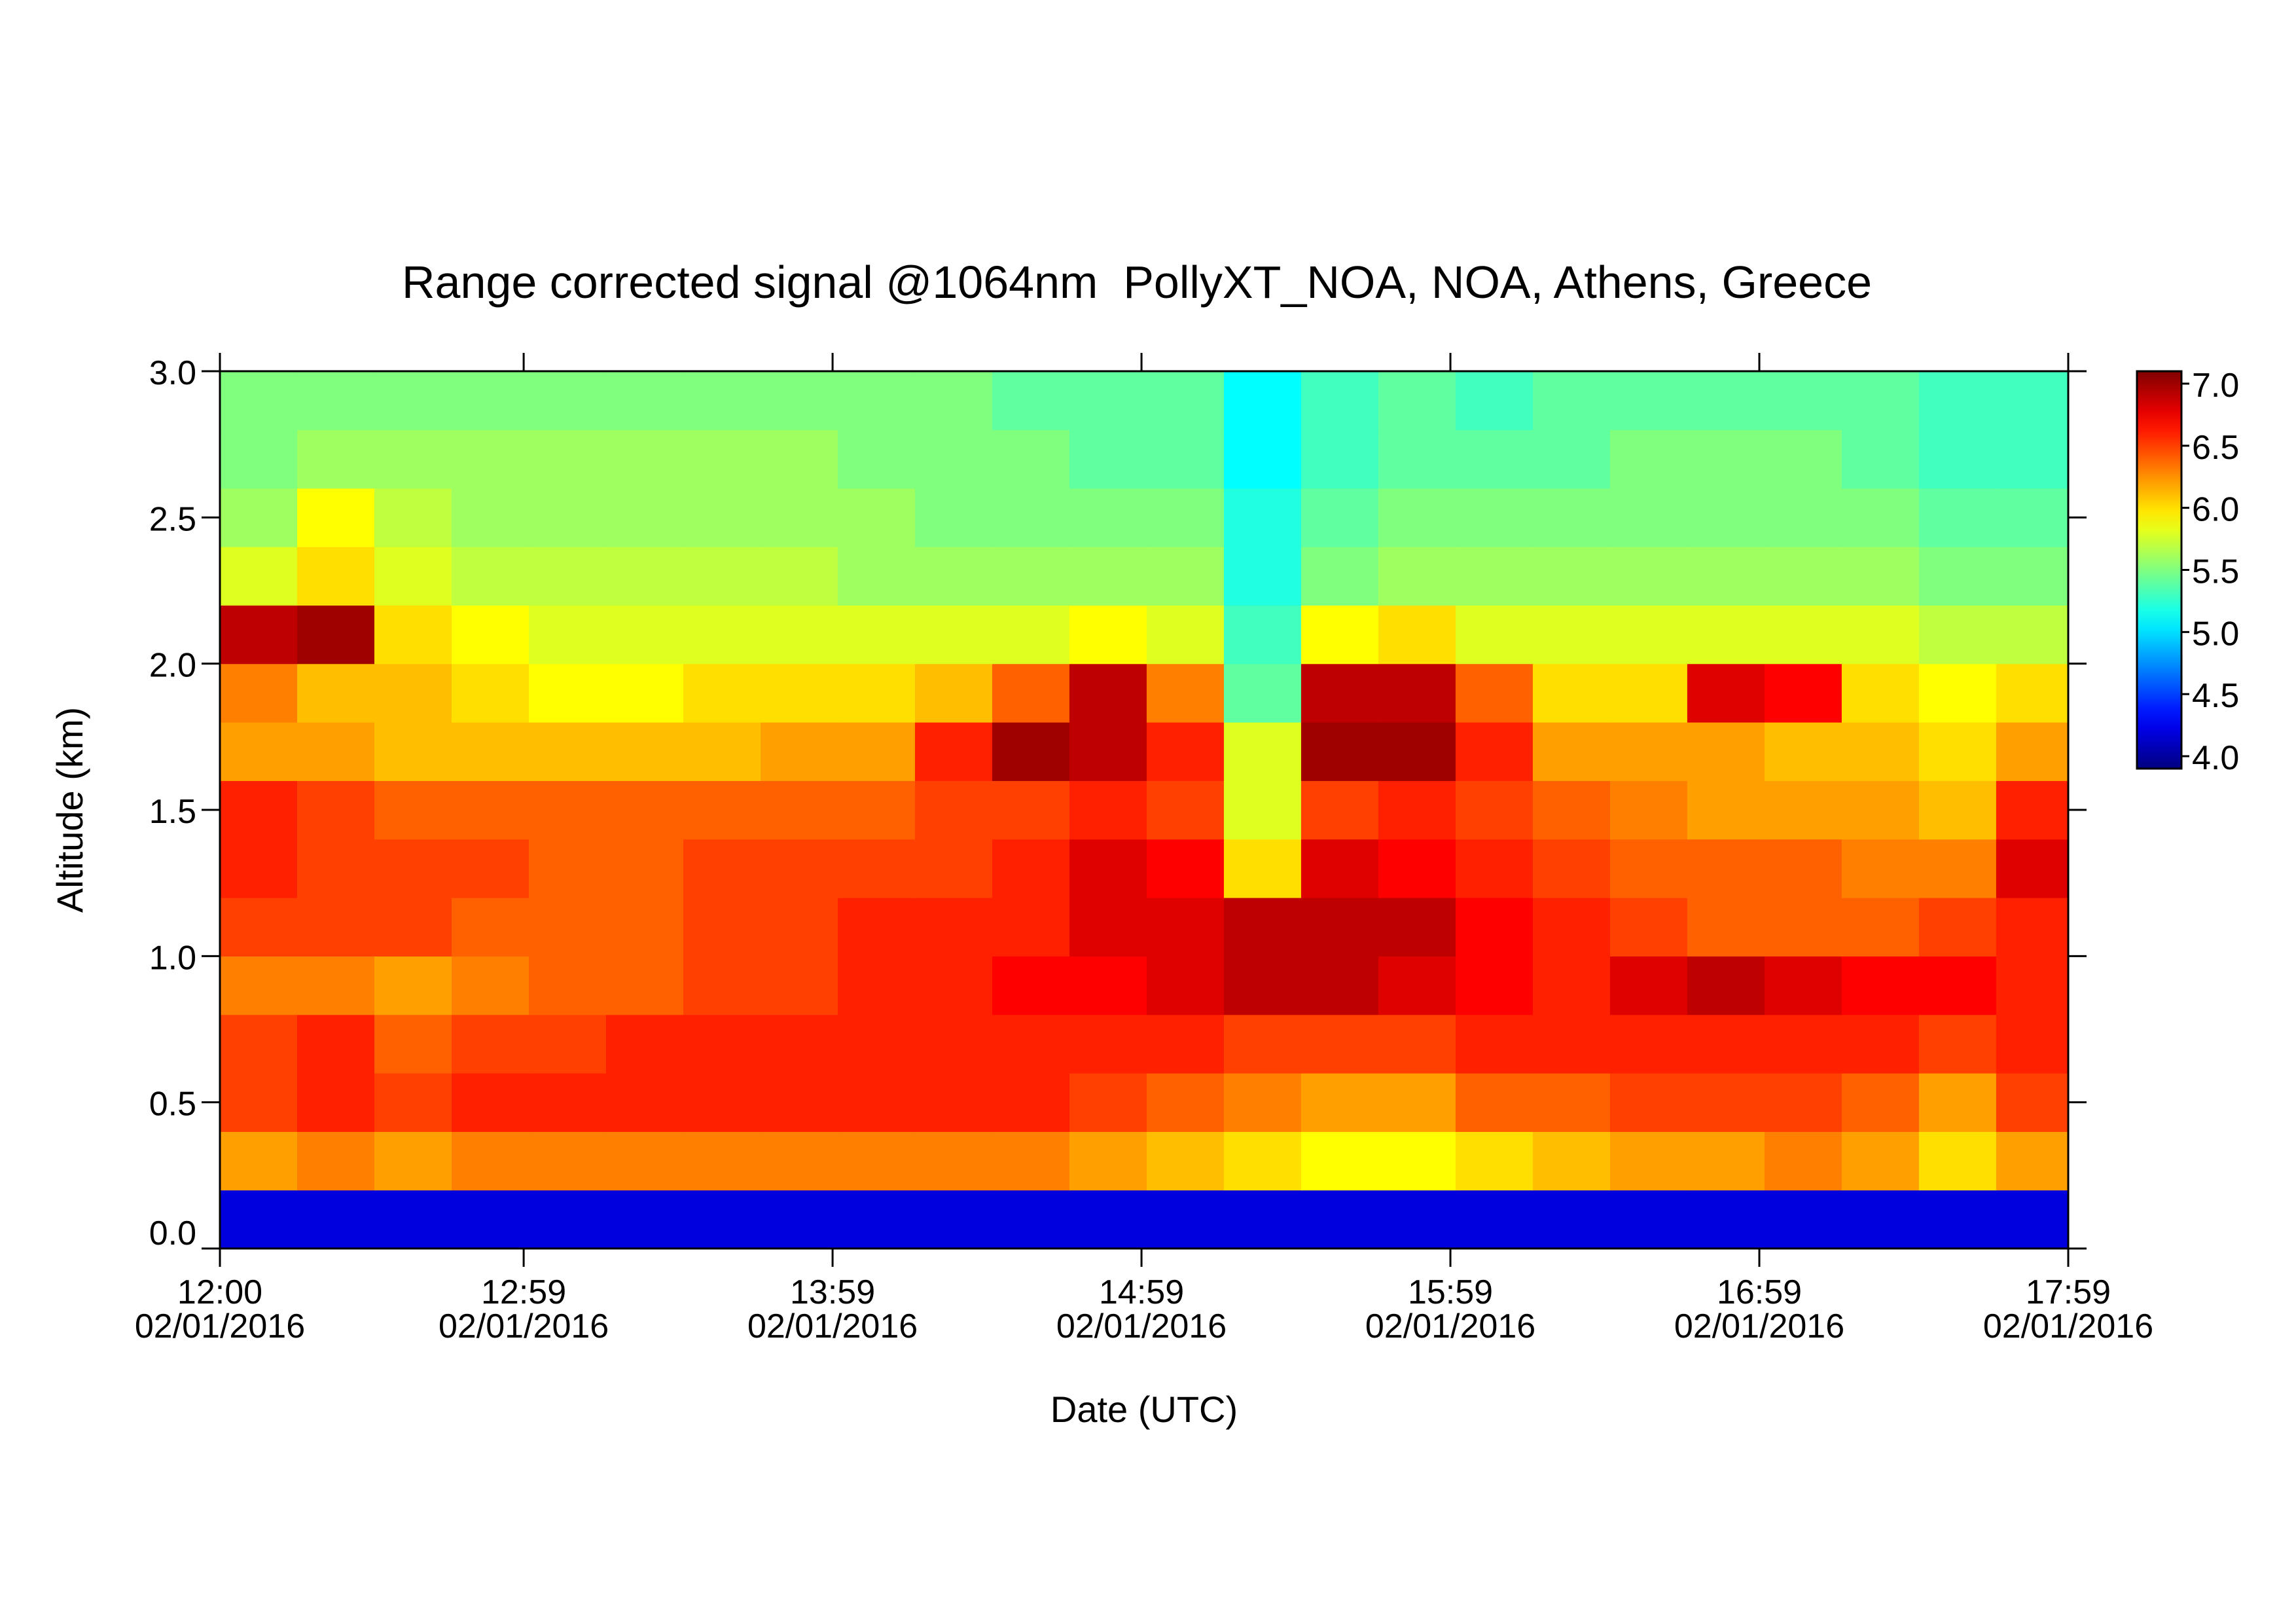 The width and height of the screenshot is (2296, 1623). Describe the element at coordinates (2215, 448) in the screenshot. I see `colorbar-tick-label: 6.5` at that location.